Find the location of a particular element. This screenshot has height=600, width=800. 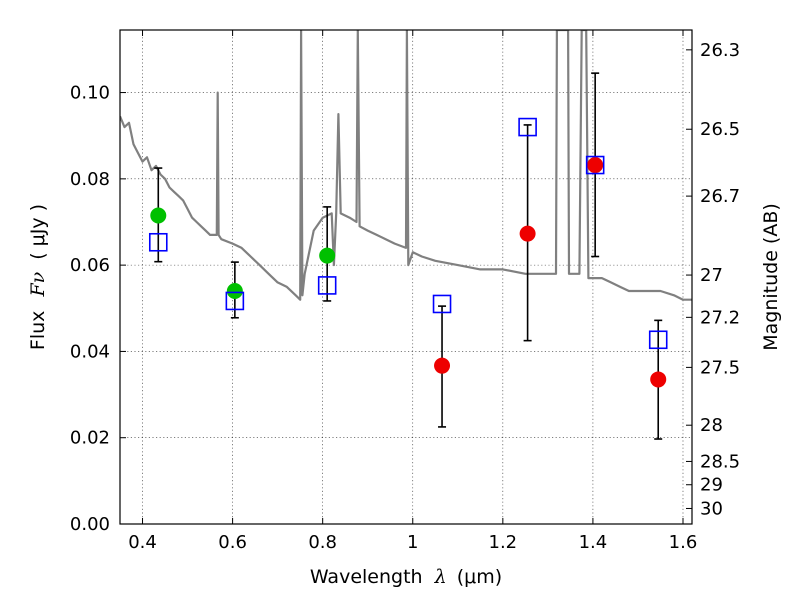

x-tick-label: 1 is located at coordinates (412, 542).